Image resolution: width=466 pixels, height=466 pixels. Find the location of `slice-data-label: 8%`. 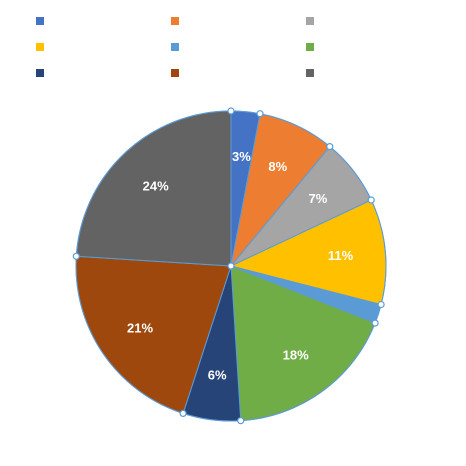

slice-data-label: 8% is located at coordinates (277, 166).